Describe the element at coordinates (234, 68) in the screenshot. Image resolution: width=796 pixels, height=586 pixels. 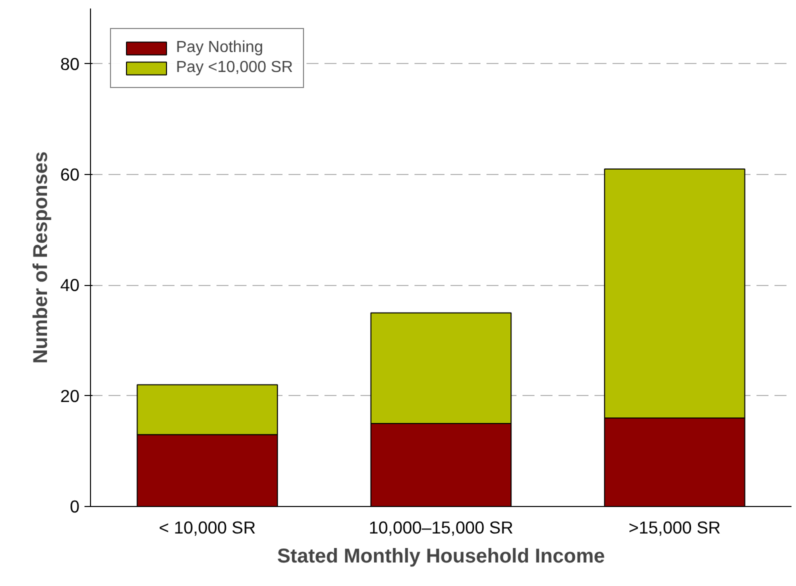
I see `legend-label: Pay <10,000 SR` at that location.